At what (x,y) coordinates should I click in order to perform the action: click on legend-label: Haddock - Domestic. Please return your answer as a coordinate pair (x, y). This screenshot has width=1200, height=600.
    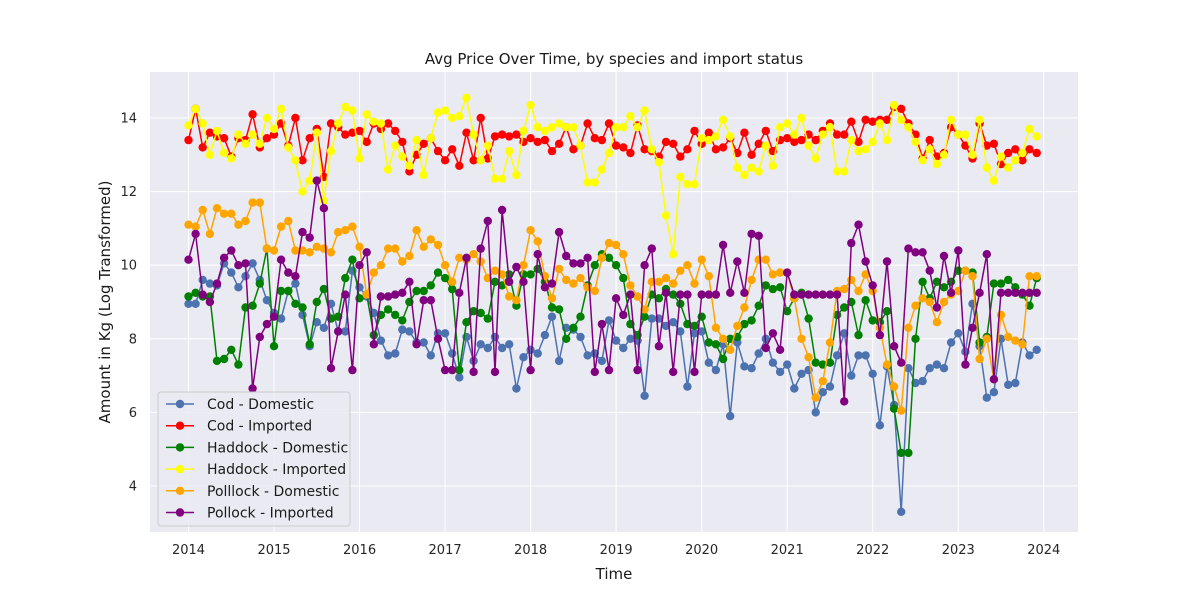
    Looking at the image, I should click on (277, 448).